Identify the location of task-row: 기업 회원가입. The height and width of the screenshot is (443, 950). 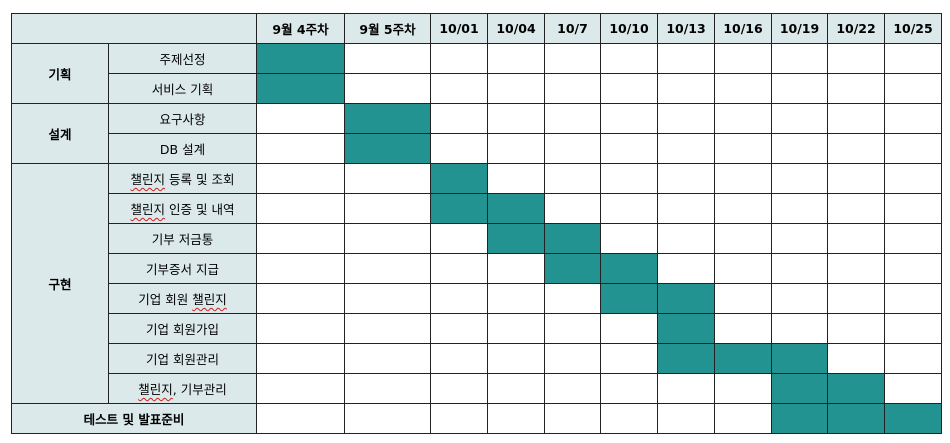
(477, 328).